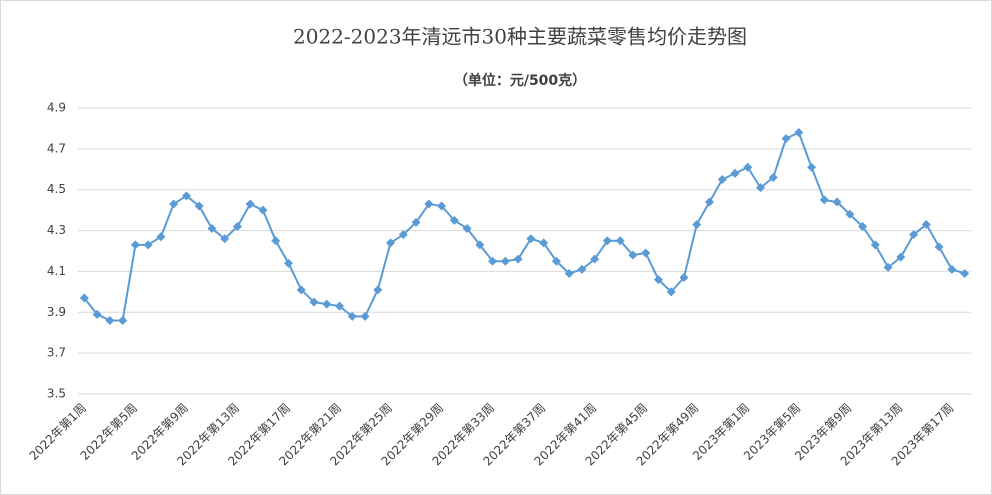 This screenshot has width=992, height=495. I want to click on y-tick-label: 4.5, so click(56, 189).